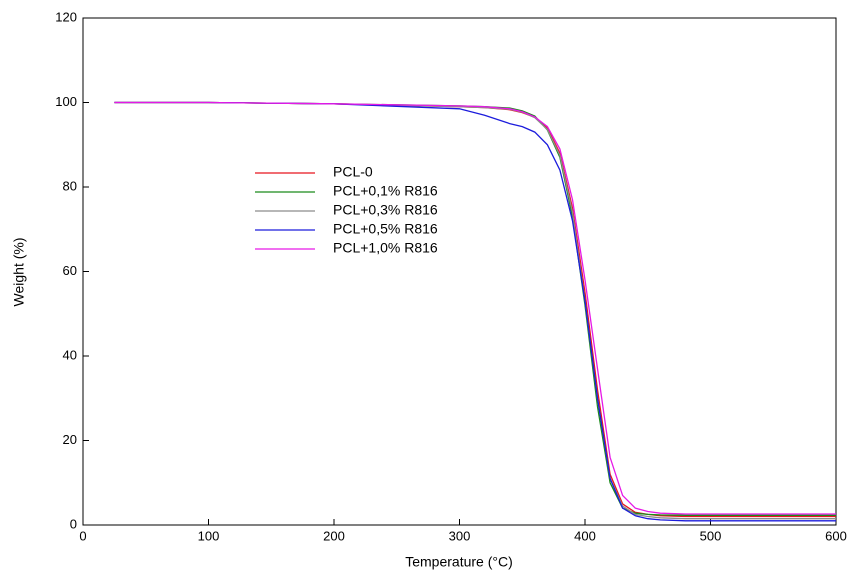  What do you see at coordinates (460, 535) in the screenshot?
I see `x-tick-label: 300` at bounding box center [460, 535].